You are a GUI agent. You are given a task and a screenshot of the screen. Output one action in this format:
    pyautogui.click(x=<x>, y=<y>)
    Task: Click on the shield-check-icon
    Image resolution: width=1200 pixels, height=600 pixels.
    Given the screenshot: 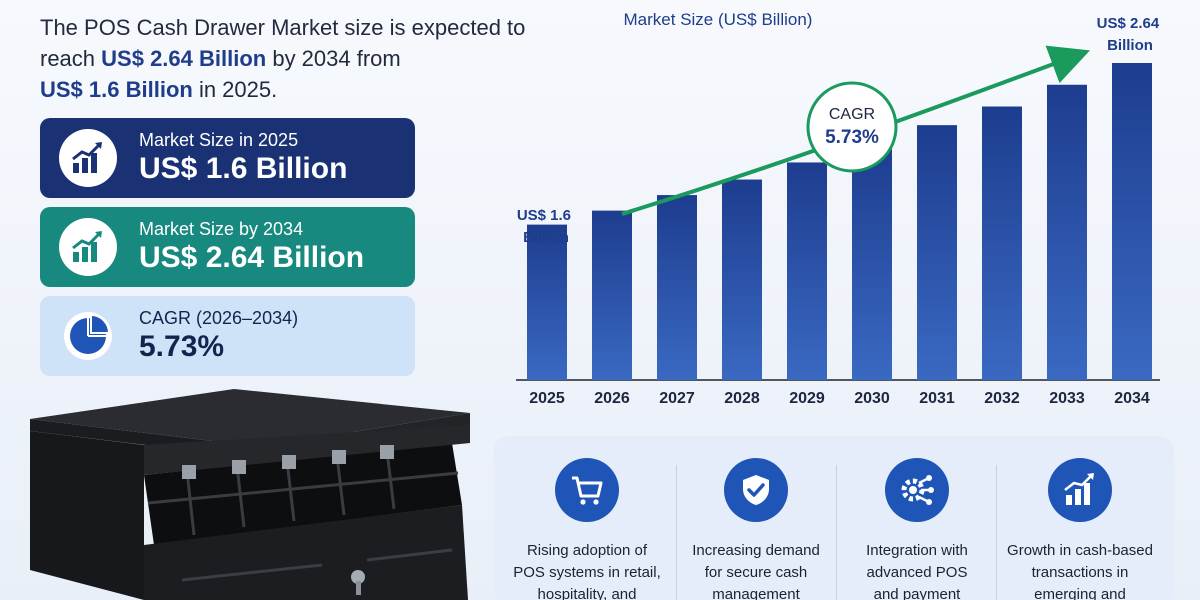 What is the action you would take?
    pyautogui.click(x=756, y=490)
    